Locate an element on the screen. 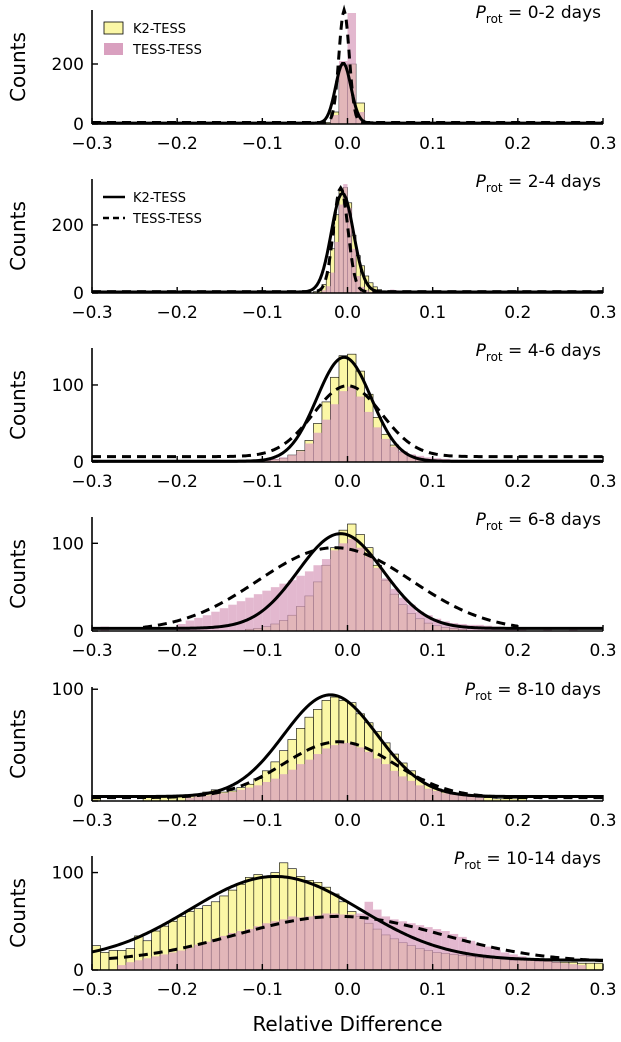 The height and width of the screenshot is (1042, 621). x-axis-title: Relative Difference is located at coordinates (347, 1024).